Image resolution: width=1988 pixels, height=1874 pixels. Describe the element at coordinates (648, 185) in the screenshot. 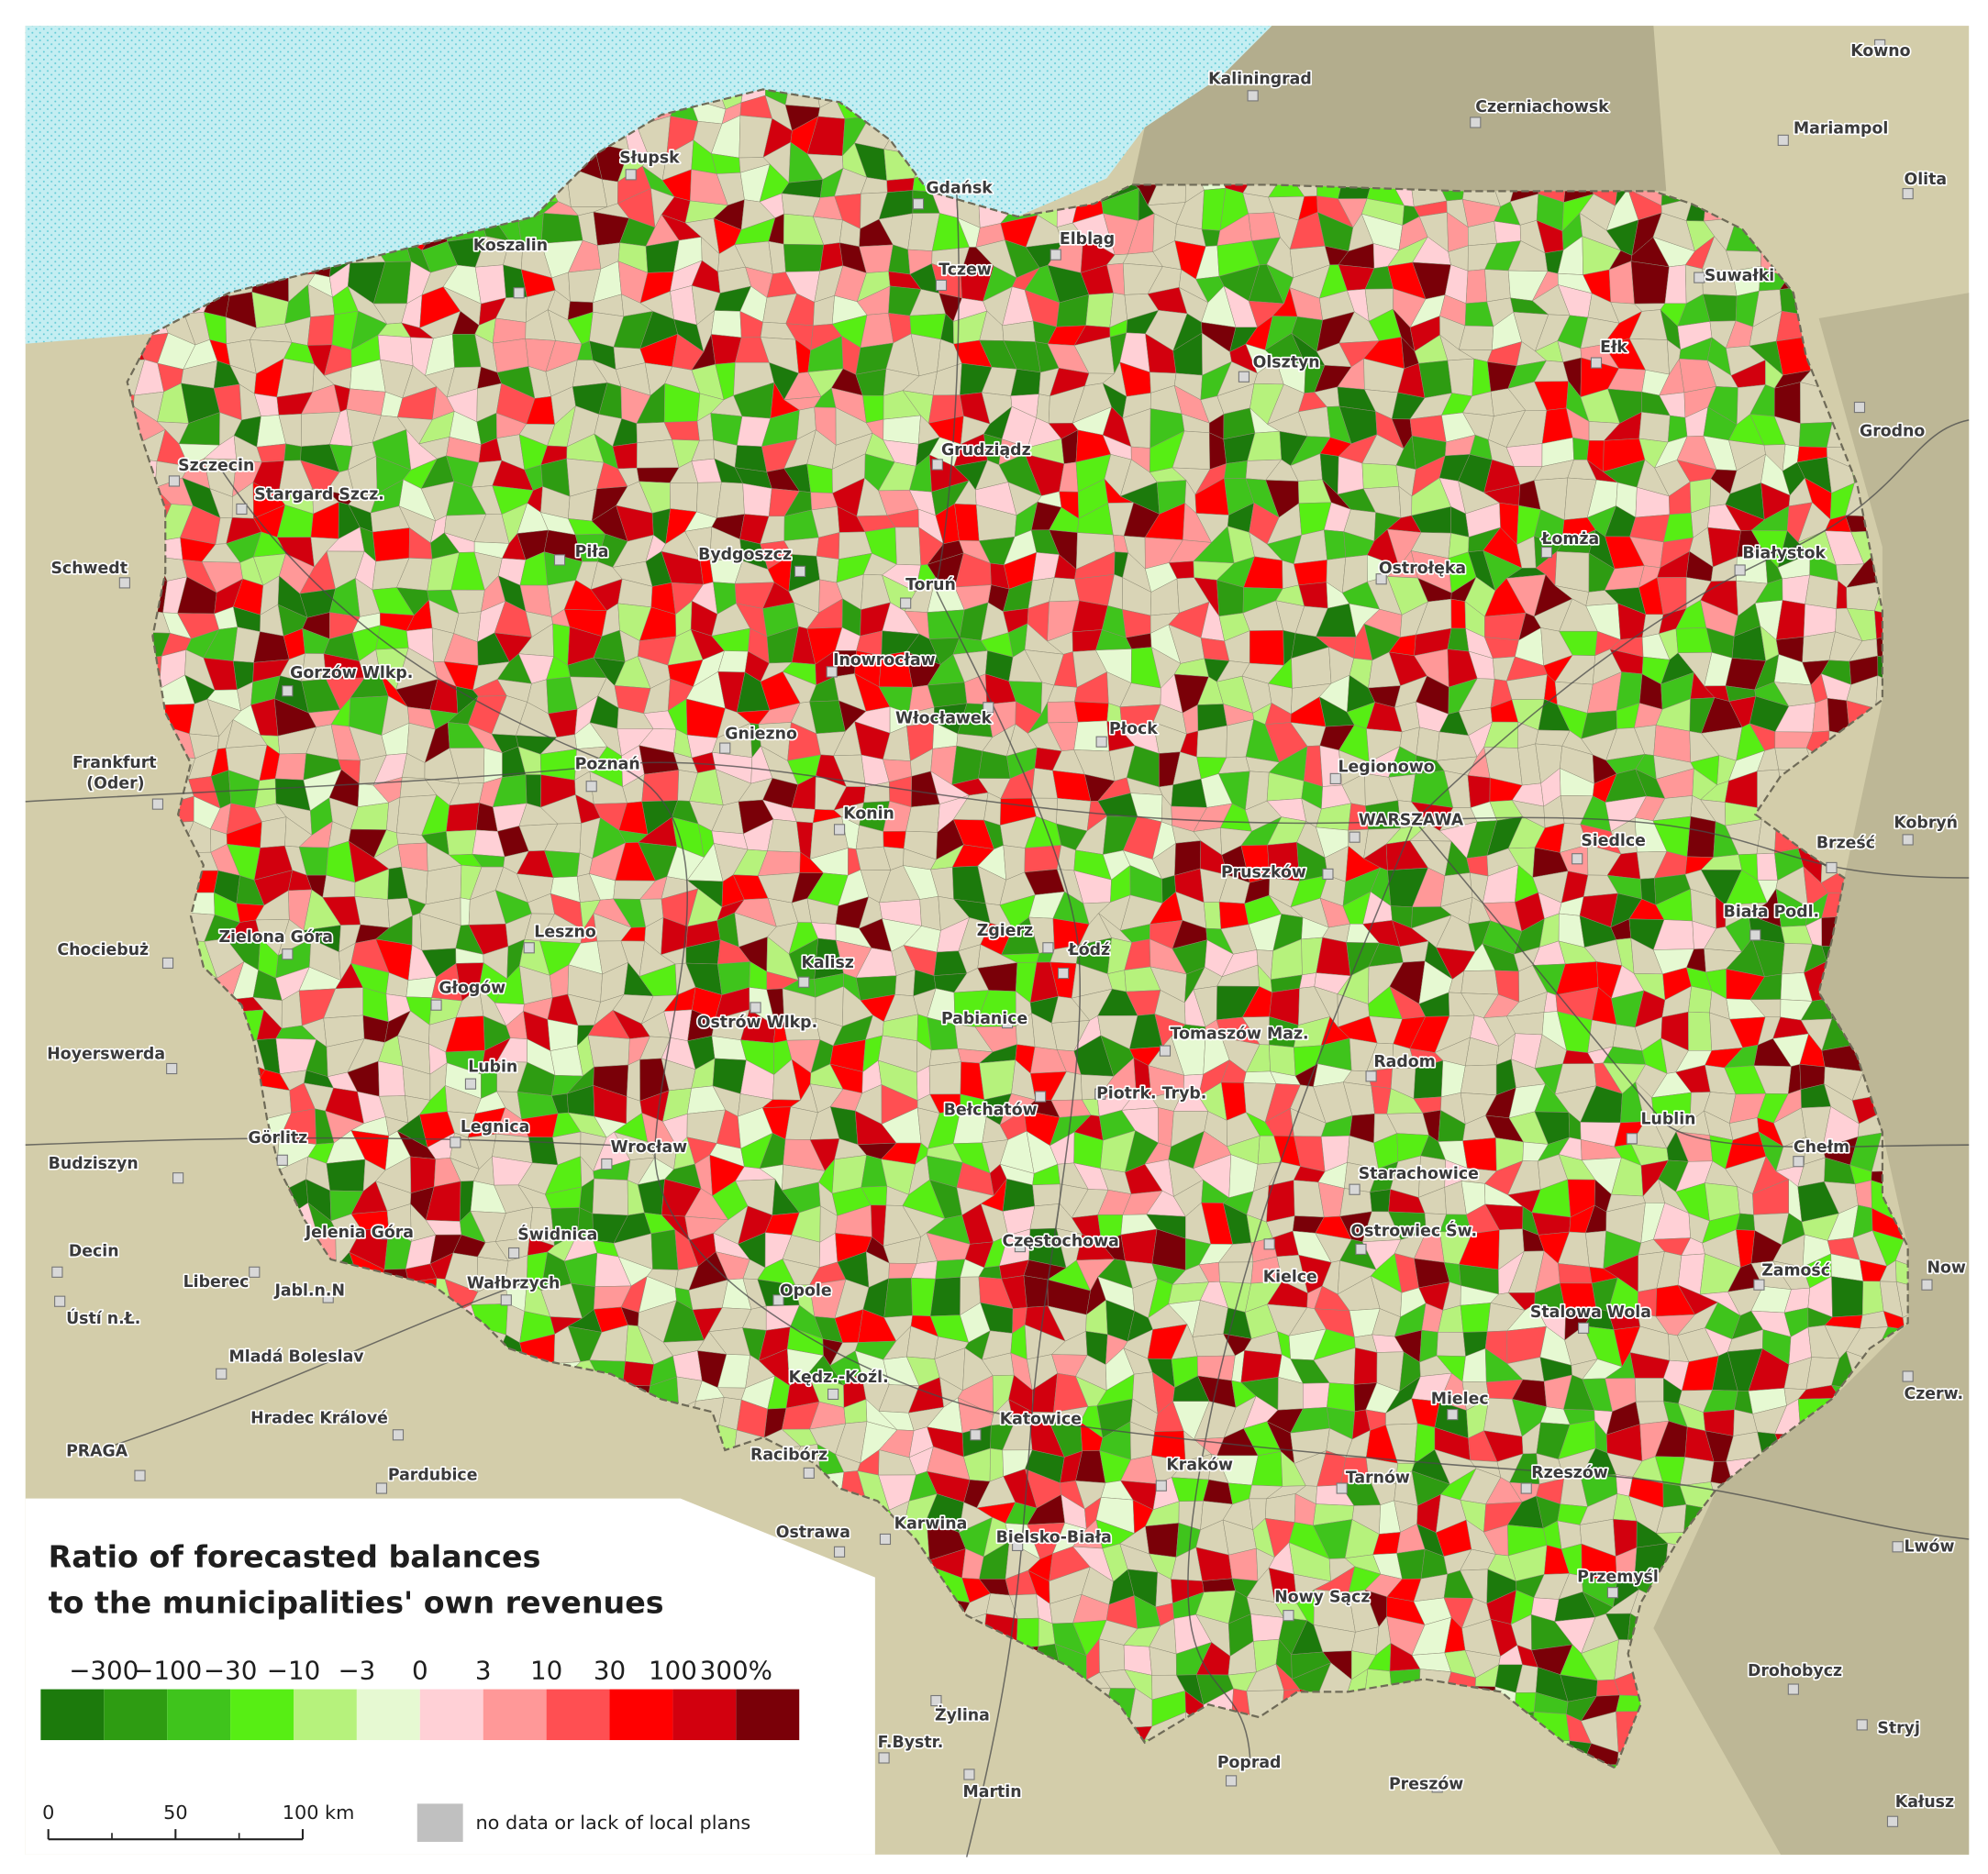

I see `sea` at that location.